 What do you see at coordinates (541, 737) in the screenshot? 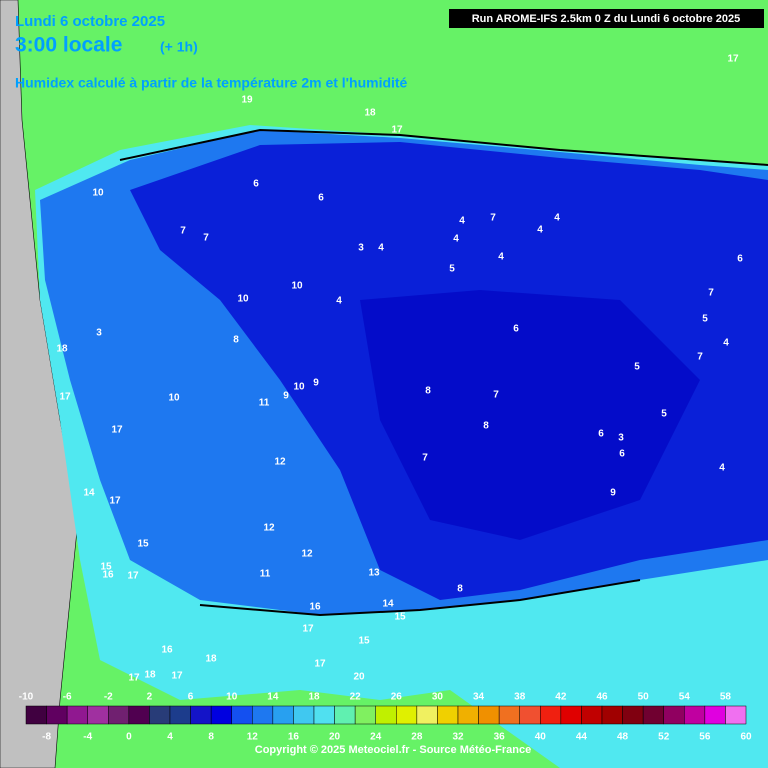
I see `colorbar-tick-label: 40` at bounding box center [541, 737].